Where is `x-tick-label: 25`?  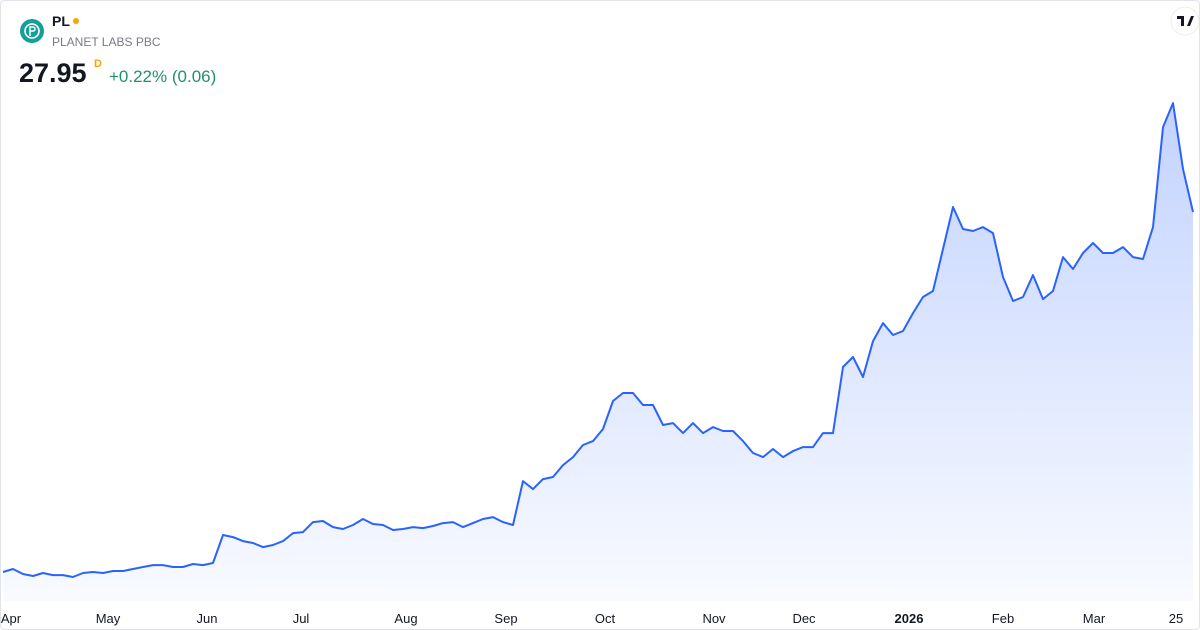
x-tick-label: 25 is located at coordinates (1176, 618).